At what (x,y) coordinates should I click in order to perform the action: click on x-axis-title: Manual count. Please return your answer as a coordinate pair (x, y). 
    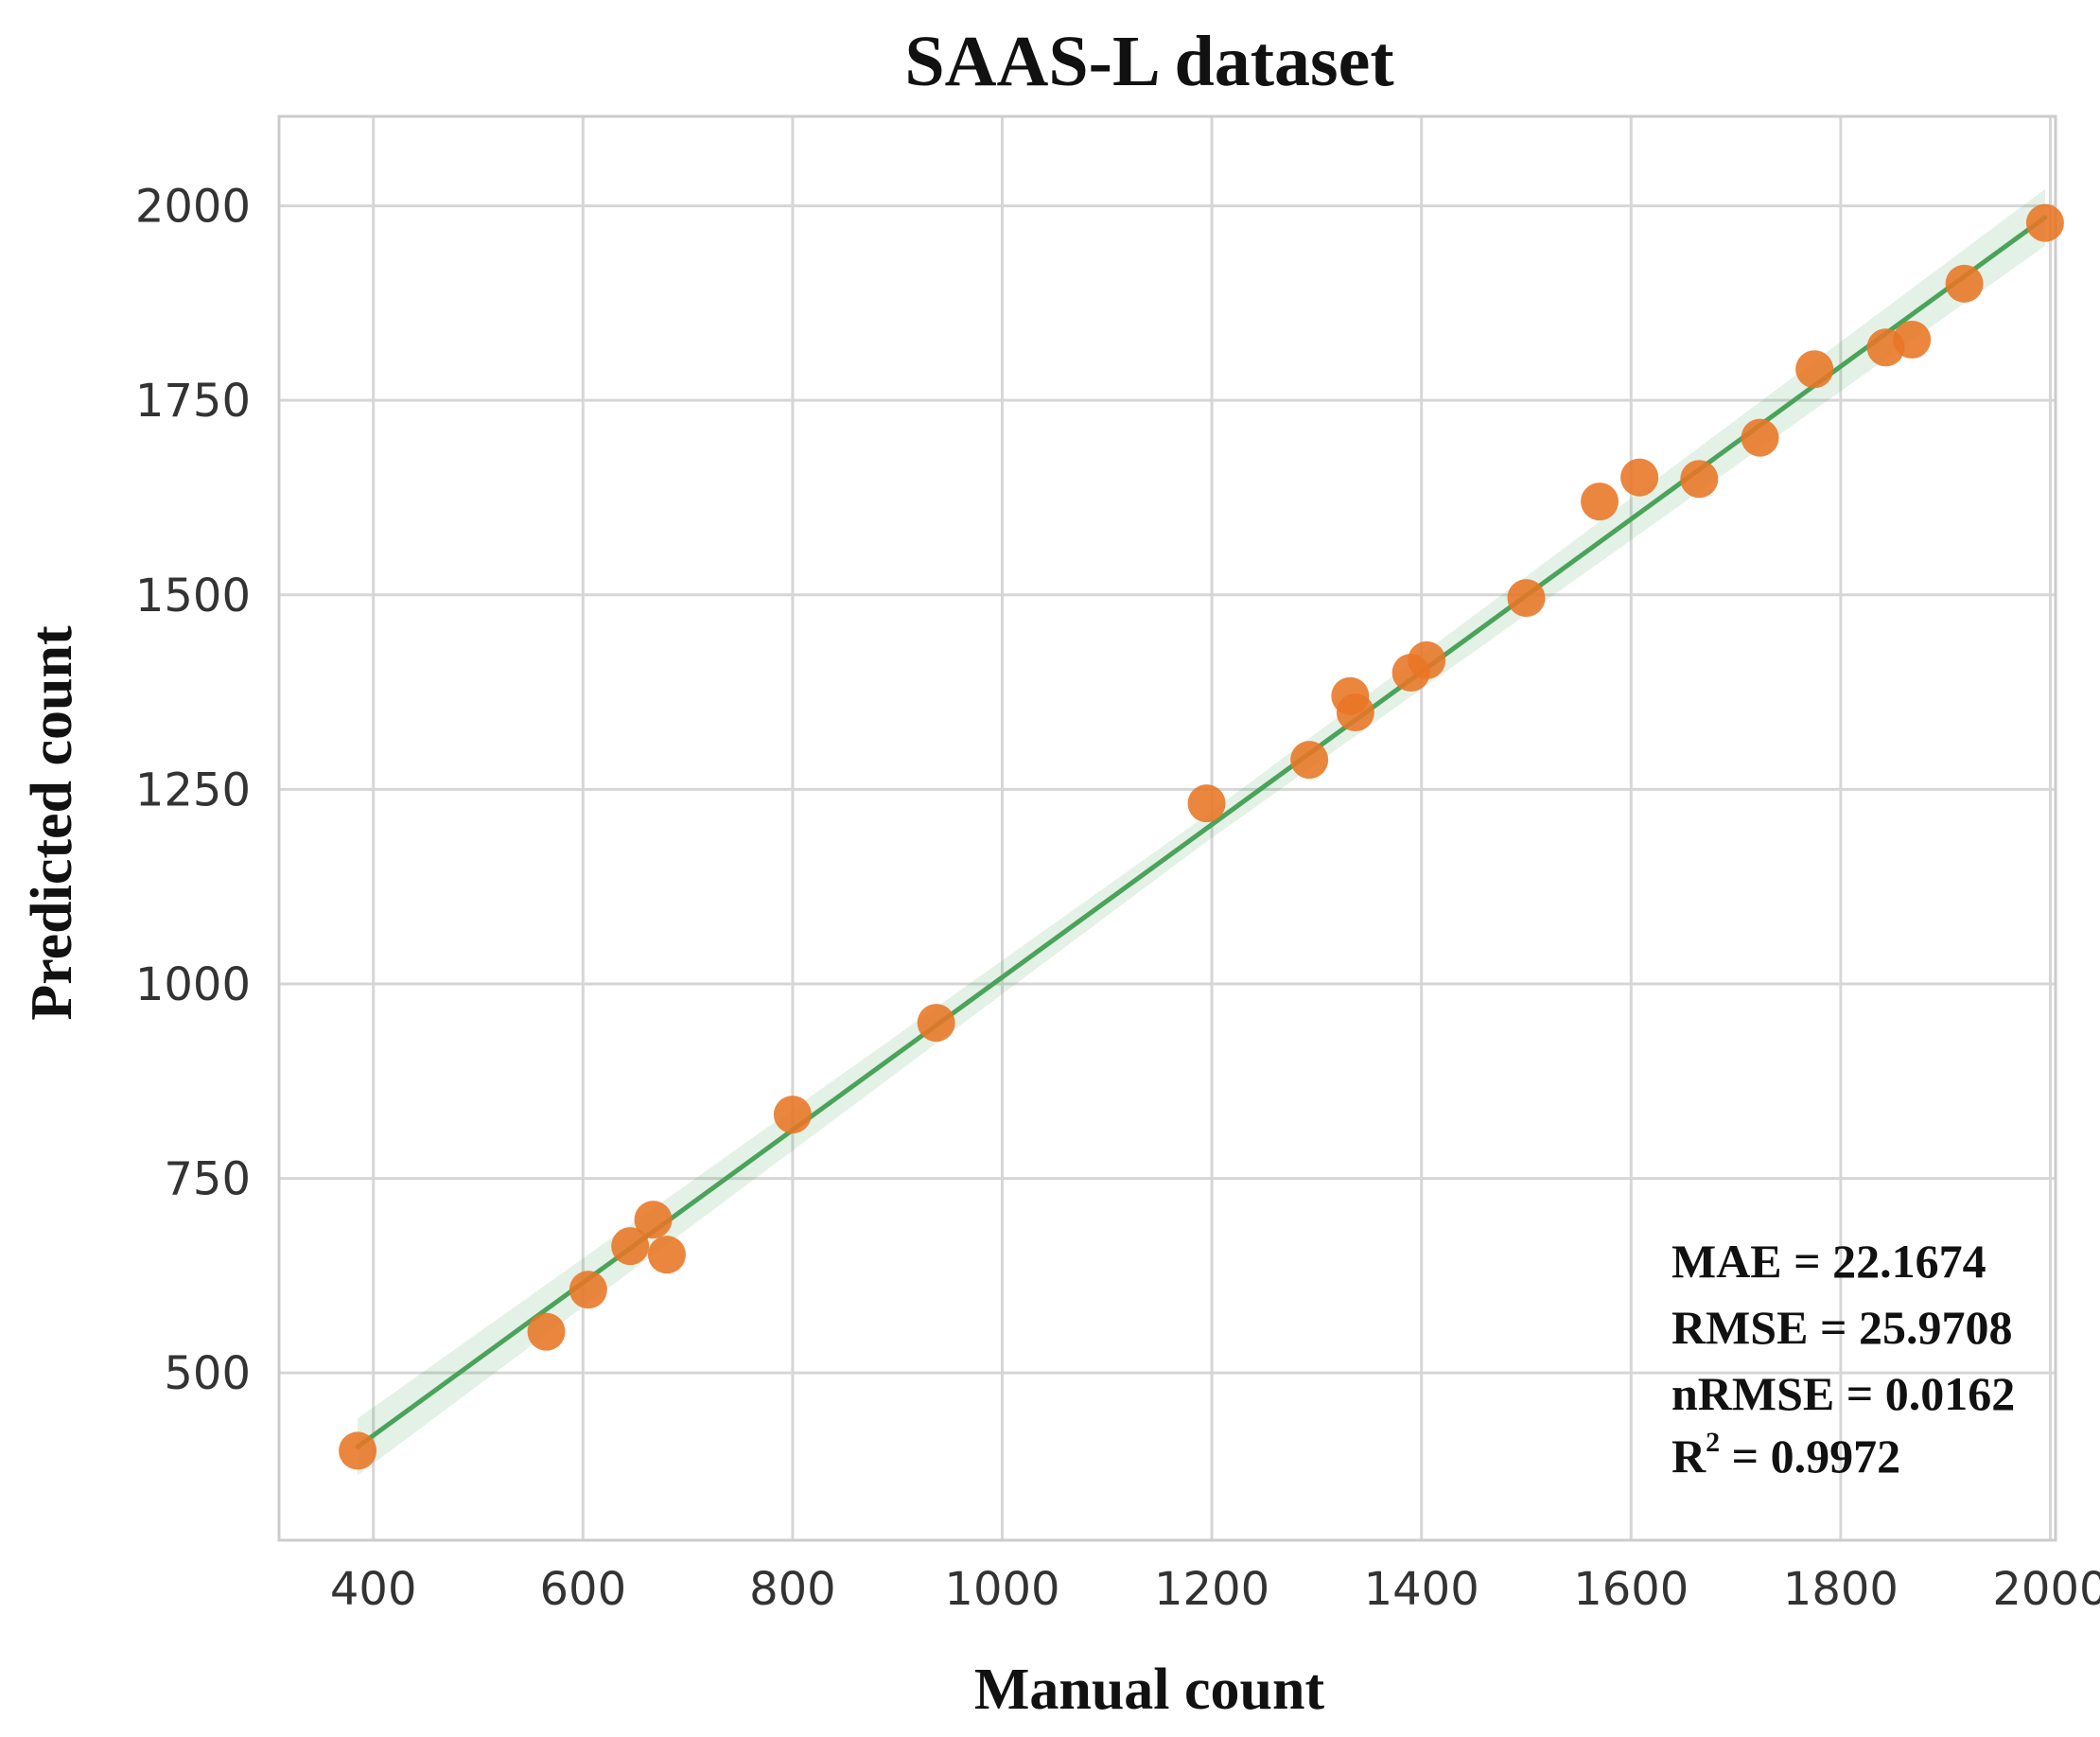
    Looking at the image, I should click on (1149, 1690).